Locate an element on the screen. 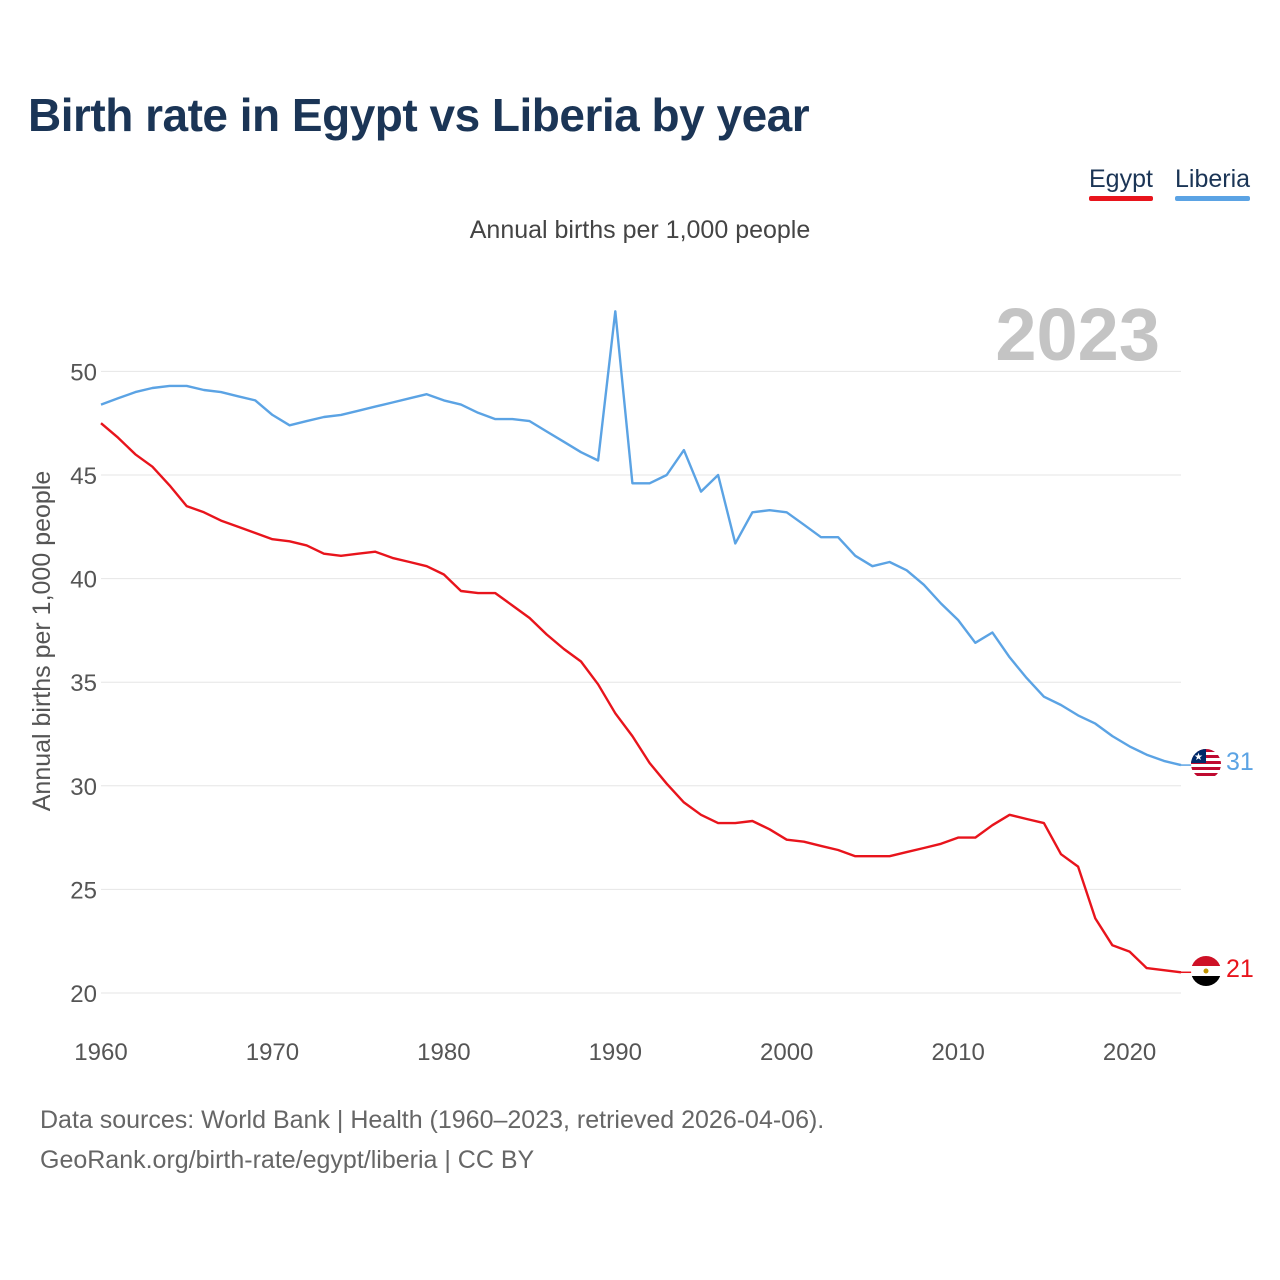 The image size is (1280, 1280). y-axis-ticks: 20 25 30 35 40 45 50 is located at coordinates (83, 683).